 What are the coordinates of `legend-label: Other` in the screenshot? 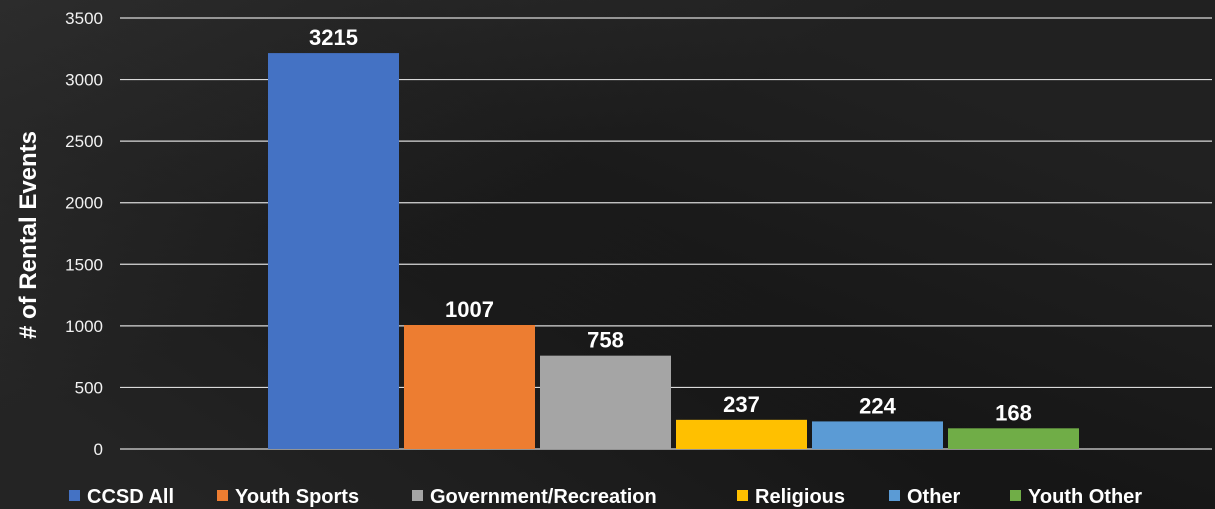 It's located at (934, 497).